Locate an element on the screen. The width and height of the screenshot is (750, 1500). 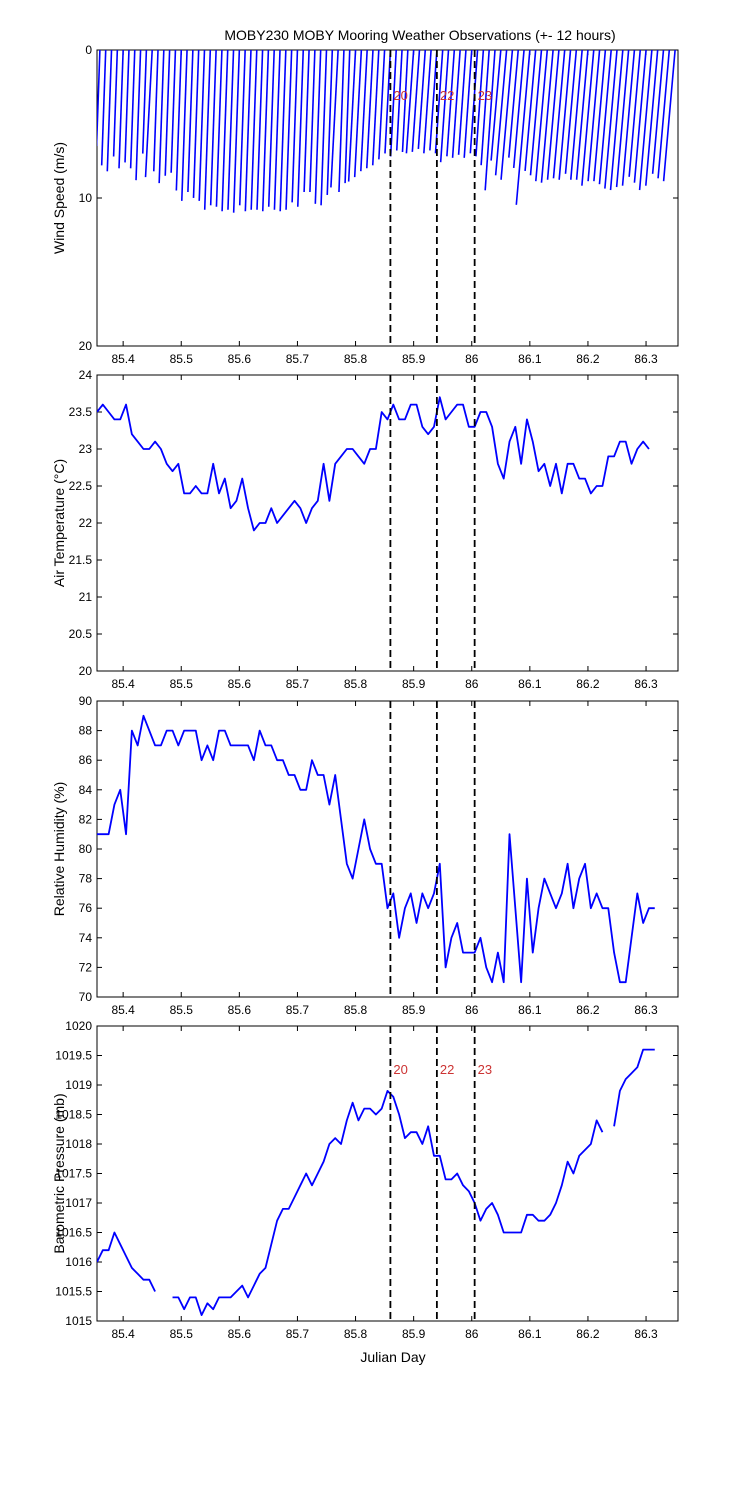
y-tick-label: 21 is located at coordinates (86, 597).